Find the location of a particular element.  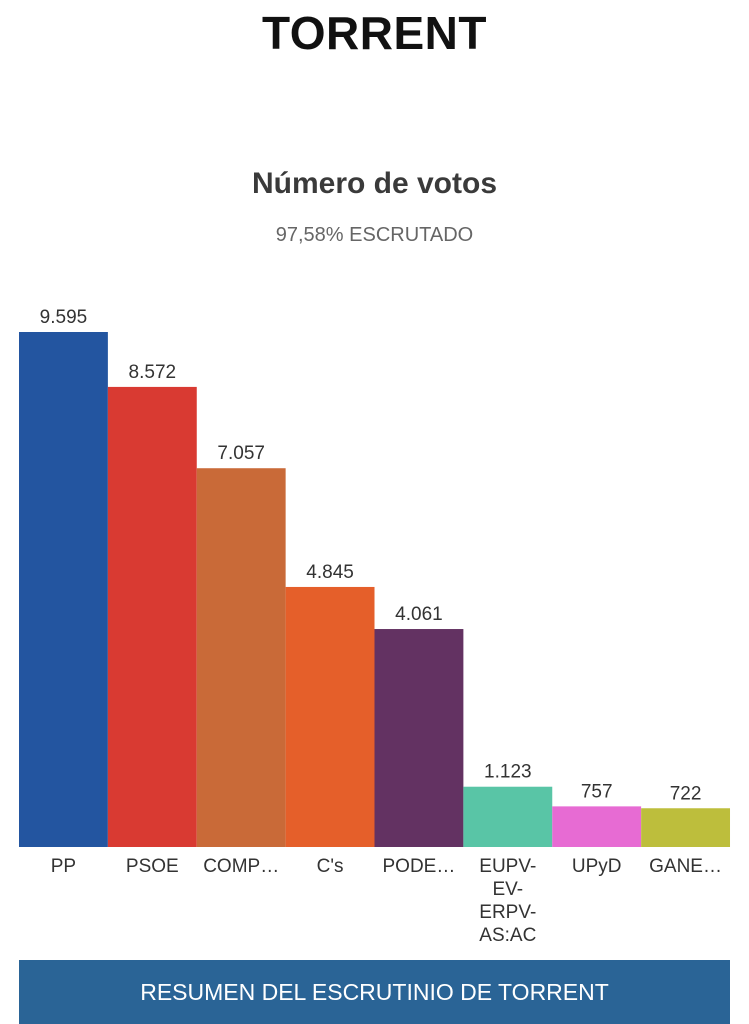

value-label-comp: 7.057 is located at coordinates (241, 453).